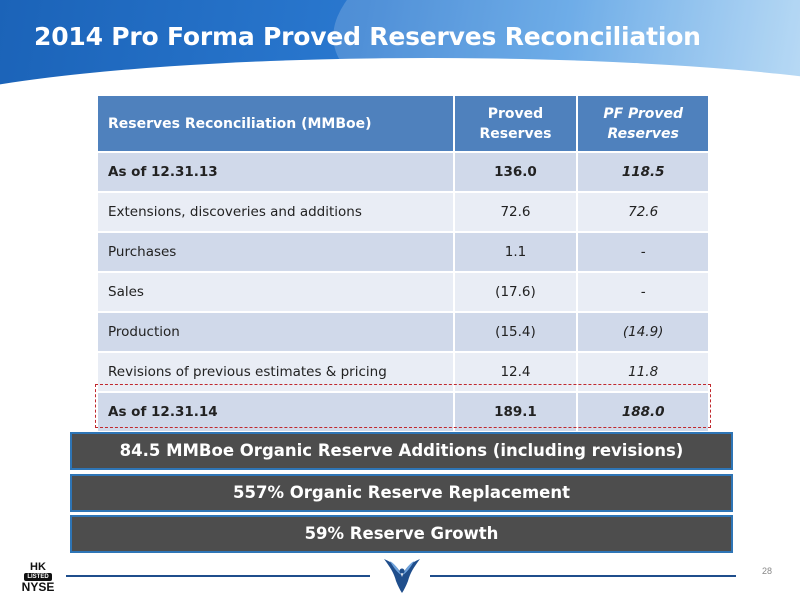 Image resolution: width=800 pixels, height=600 pixels. What do you see at coordinates (38, 567) in the screenshot?
I see `listing-hk: HK` at bounding box center [38, 567].